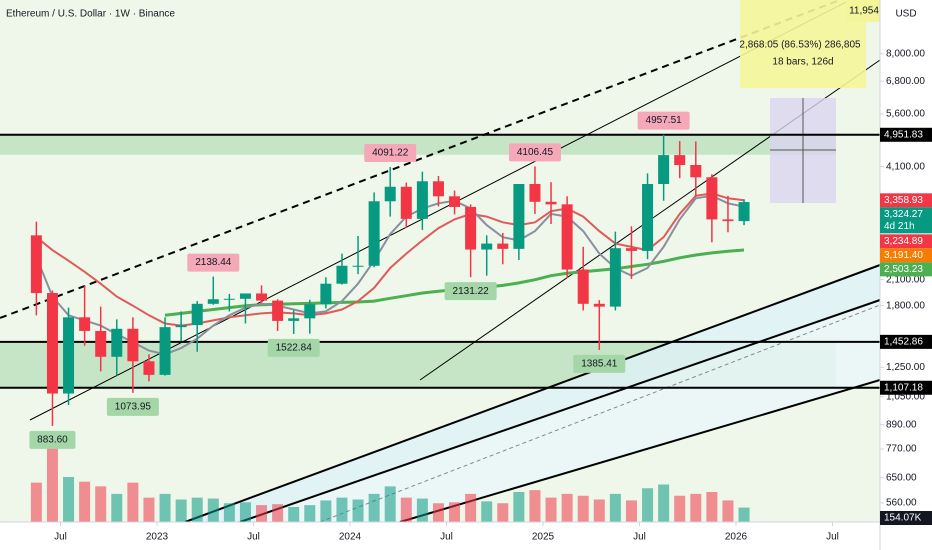  I want to click on annotation-label: 4106.45, so click(535, 152).